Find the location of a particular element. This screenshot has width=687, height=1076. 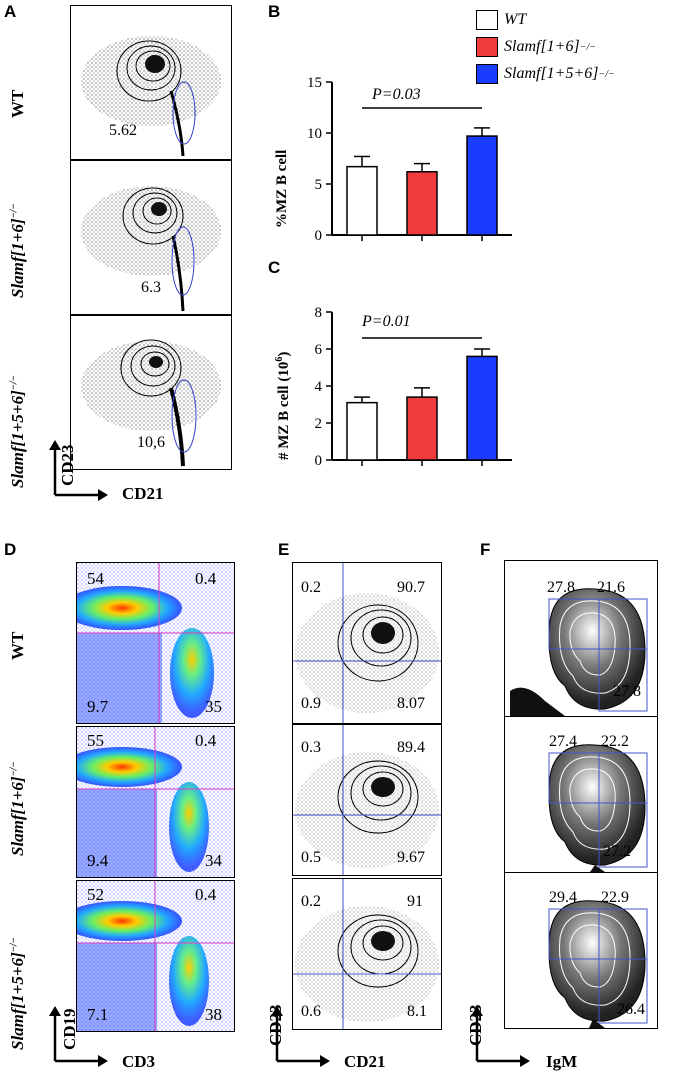

panel-d-quadrant-tl: 55 is located at coordinates (95, 740).